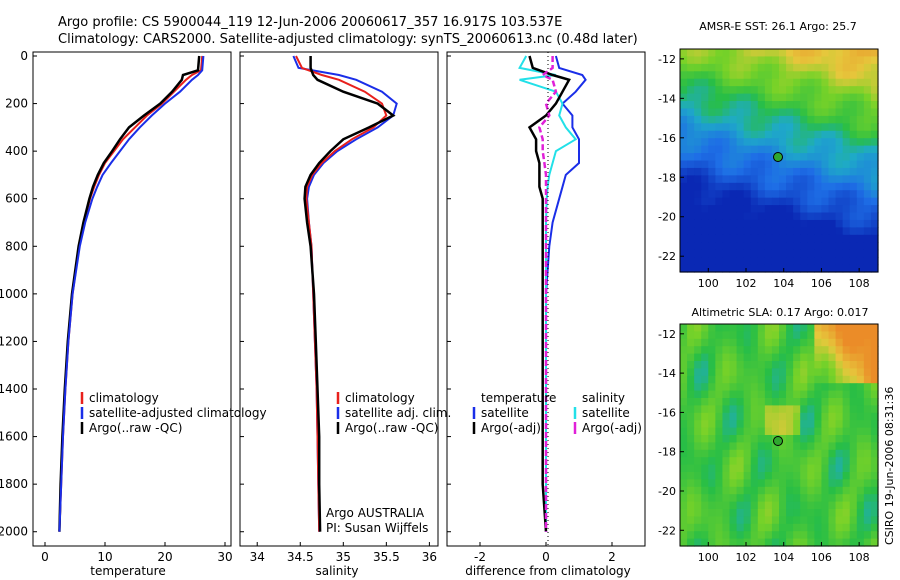  Describe the element at coordinates (336, 571) in the screenshot. I see `salinity-xlabel: salinity` at that location.